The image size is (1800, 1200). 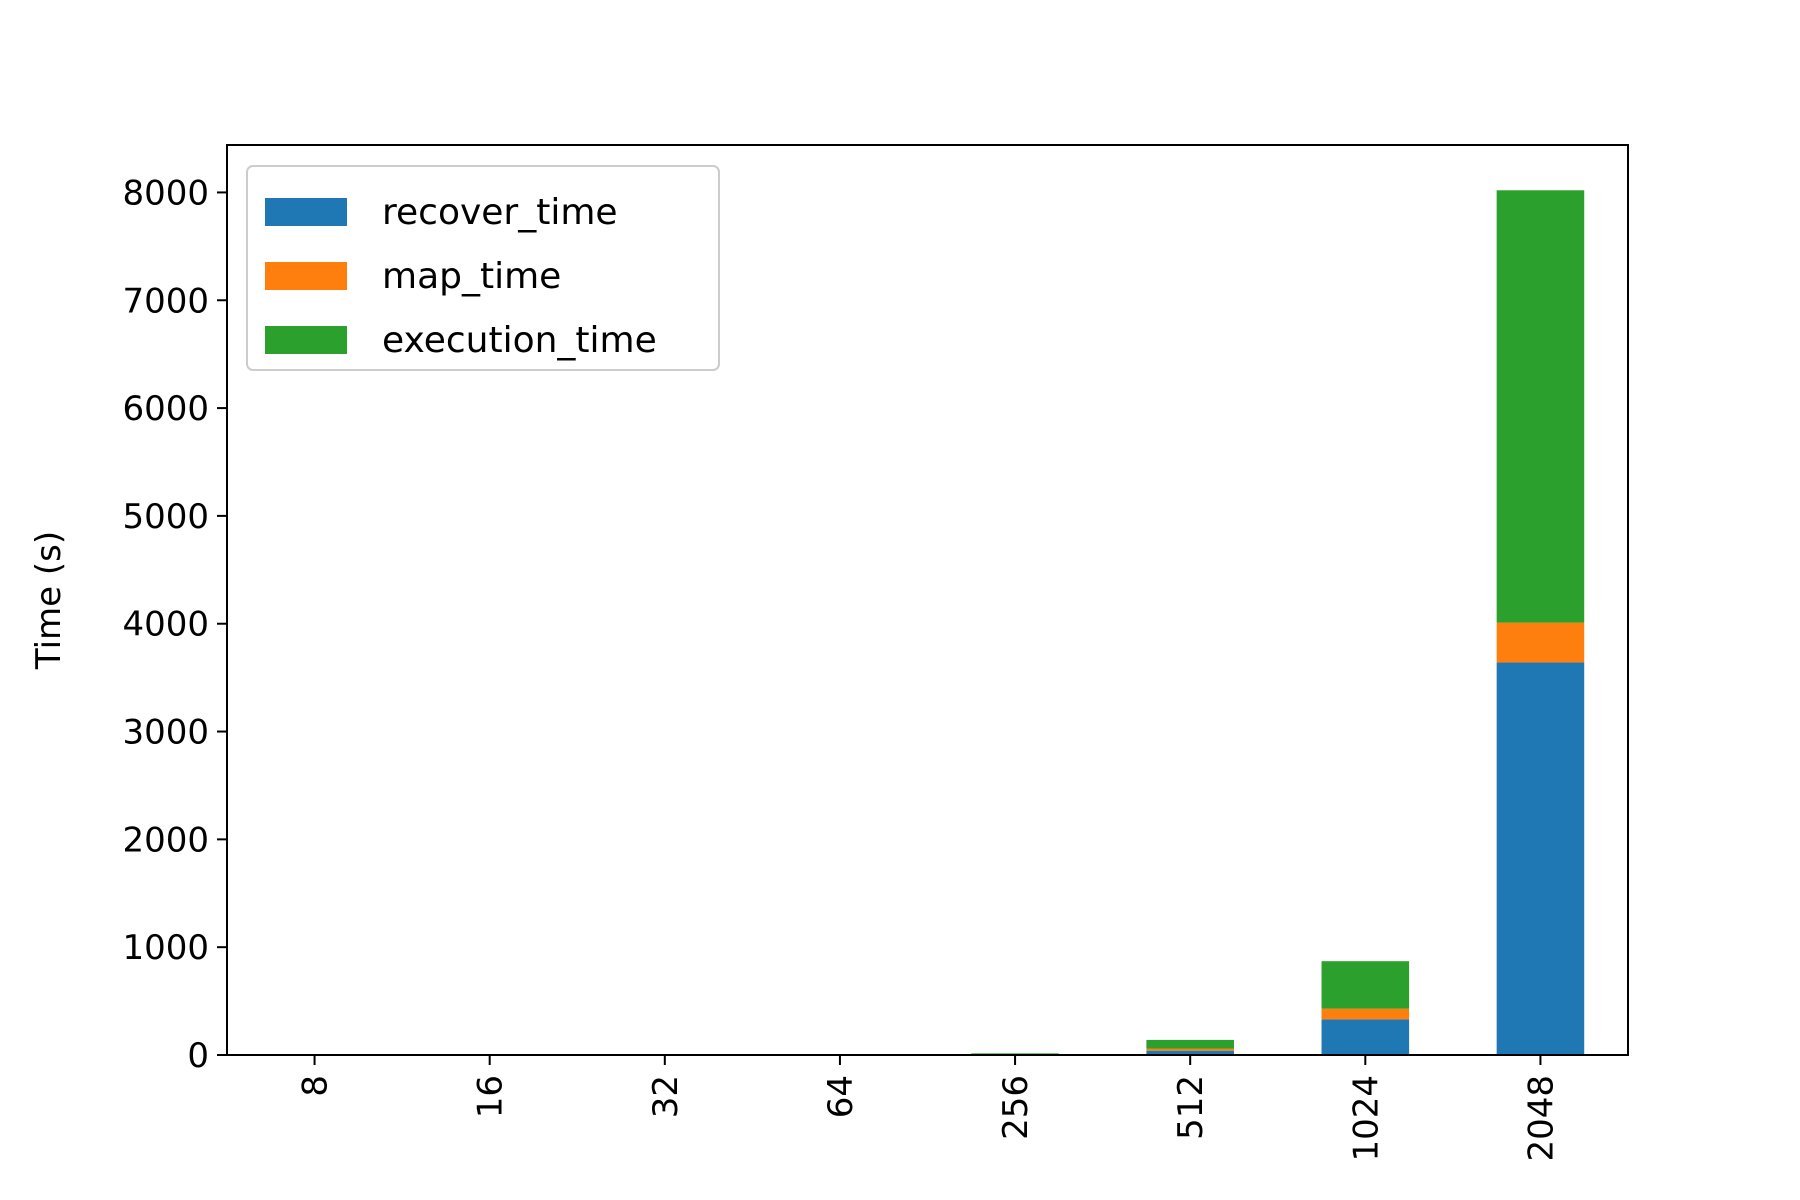 What do you see at coordinates (1541, 1118) in the screenshot?
I see `x-tick-label: 2048` at bounding box center [1541, 1118].